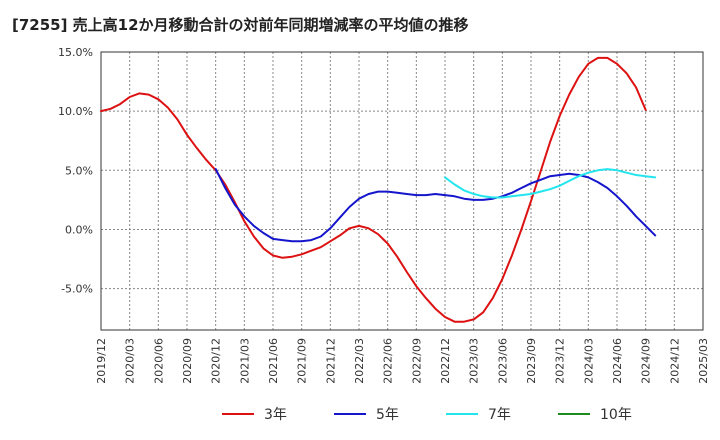 Image resolution: width=720 pixels, height=440 pixels. Describe the element at coordinates (75, 111) in the screenshot. I see `y-tick-label: 10.0%` at that location.